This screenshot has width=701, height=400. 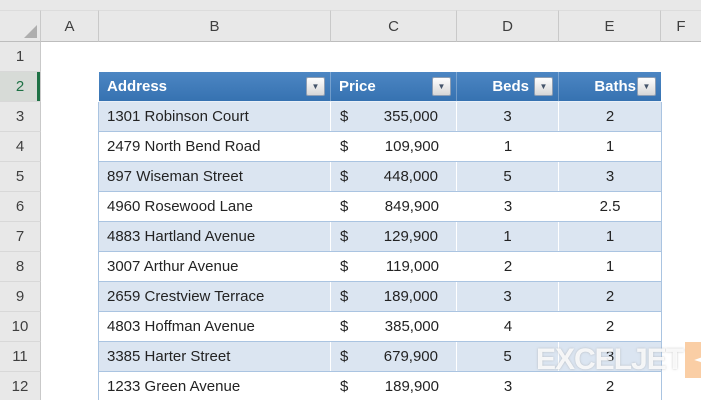 What do you see at coordinates (215, 296) in the screenshot?
I see `cell-address: 2659 Crestview Terrace` at bounding box center [215, 296].